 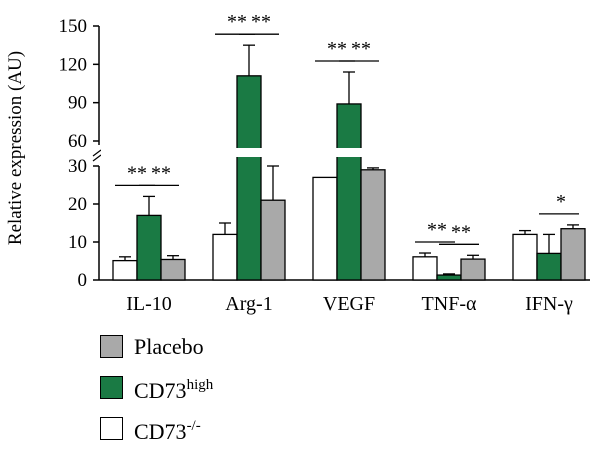 I want to click on legend-item-cd73-high: CD73high, so click(x=156, y=387).